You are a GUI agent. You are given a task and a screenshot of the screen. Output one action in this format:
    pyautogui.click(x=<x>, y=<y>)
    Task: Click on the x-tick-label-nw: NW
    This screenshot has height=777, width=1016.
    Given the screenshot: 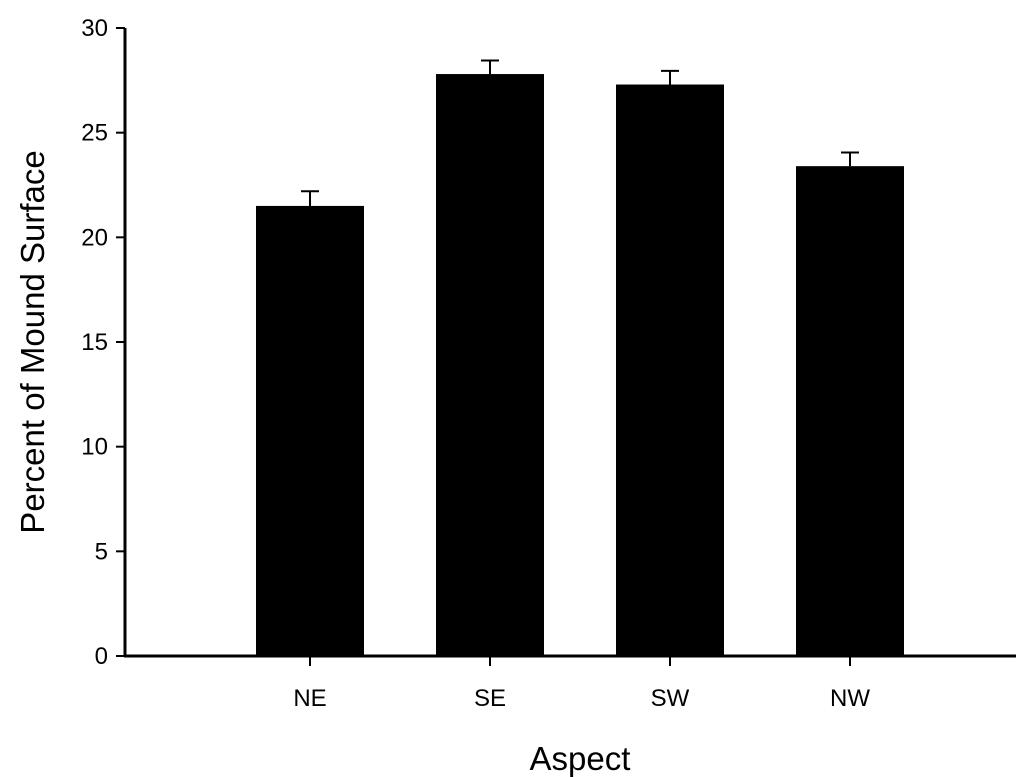 What is the action you would take?
    pyautogui.click(x=850, y=698)
    